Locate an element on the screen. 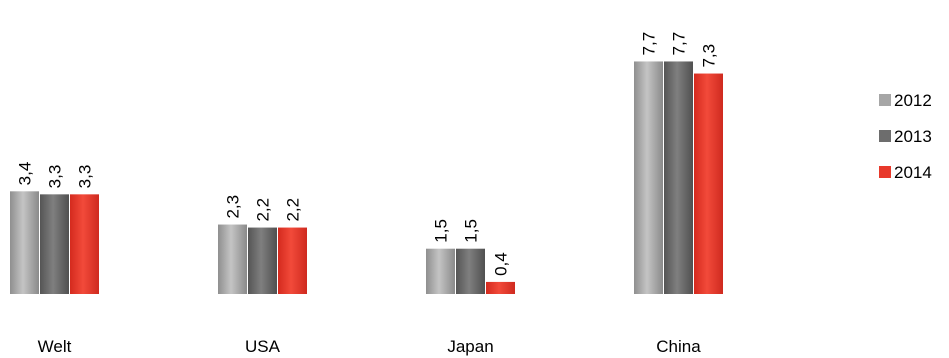 The image size is (949, 358). data-label-japan-2012: 1,5 is located at coordinates (441, 231).